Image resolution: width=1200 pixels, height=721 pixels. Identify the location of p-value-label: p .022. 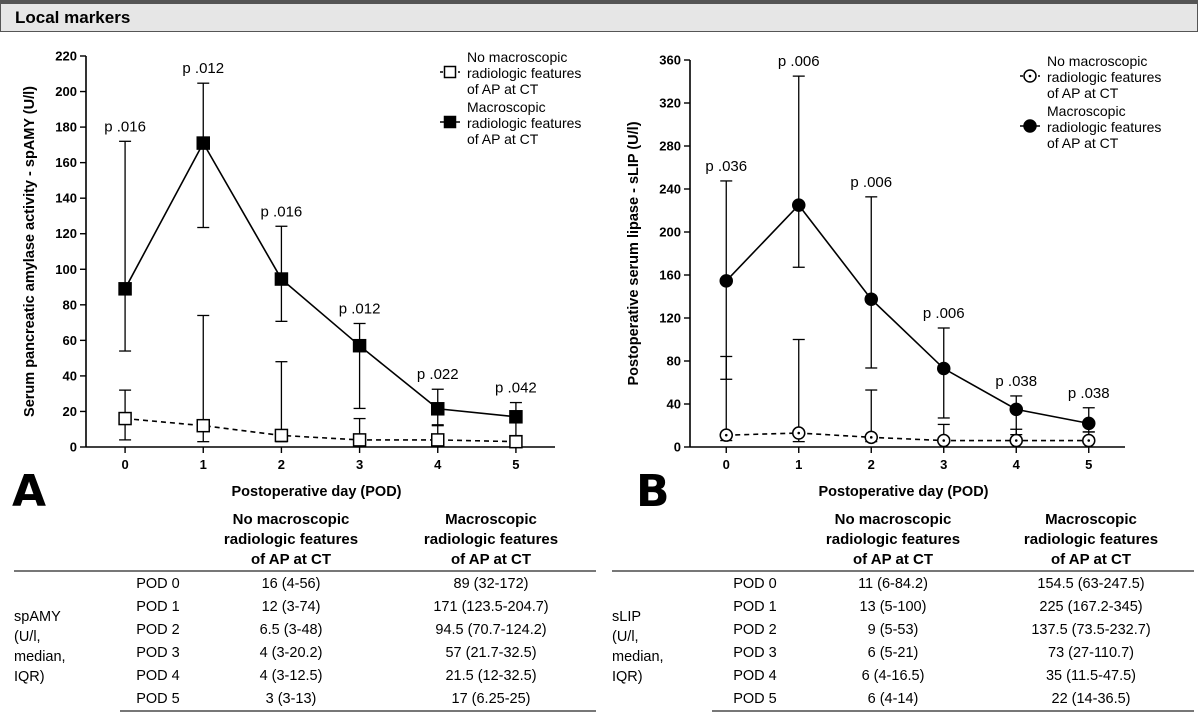
(438, 374).